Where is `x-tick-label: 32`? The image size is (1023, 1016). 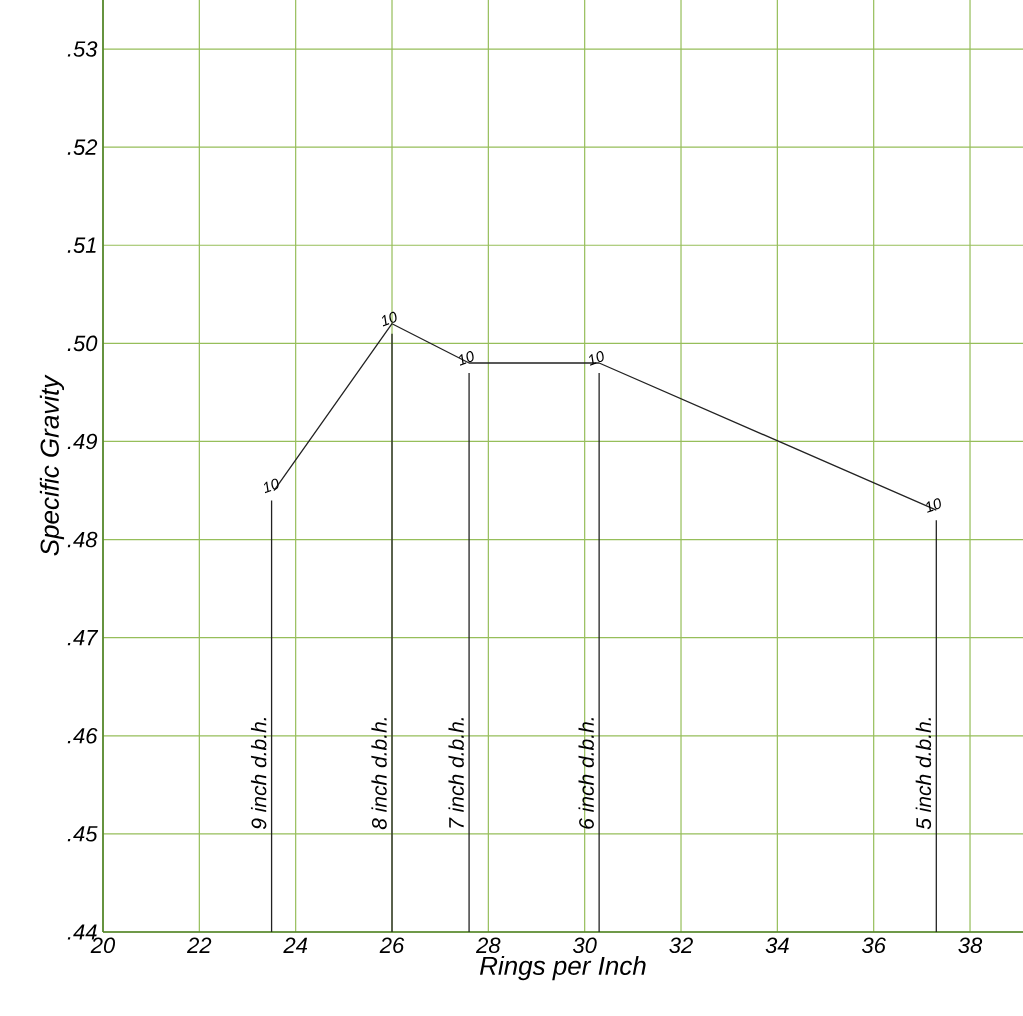 x-tick-label: 32 is located at coordinates (681, 945).